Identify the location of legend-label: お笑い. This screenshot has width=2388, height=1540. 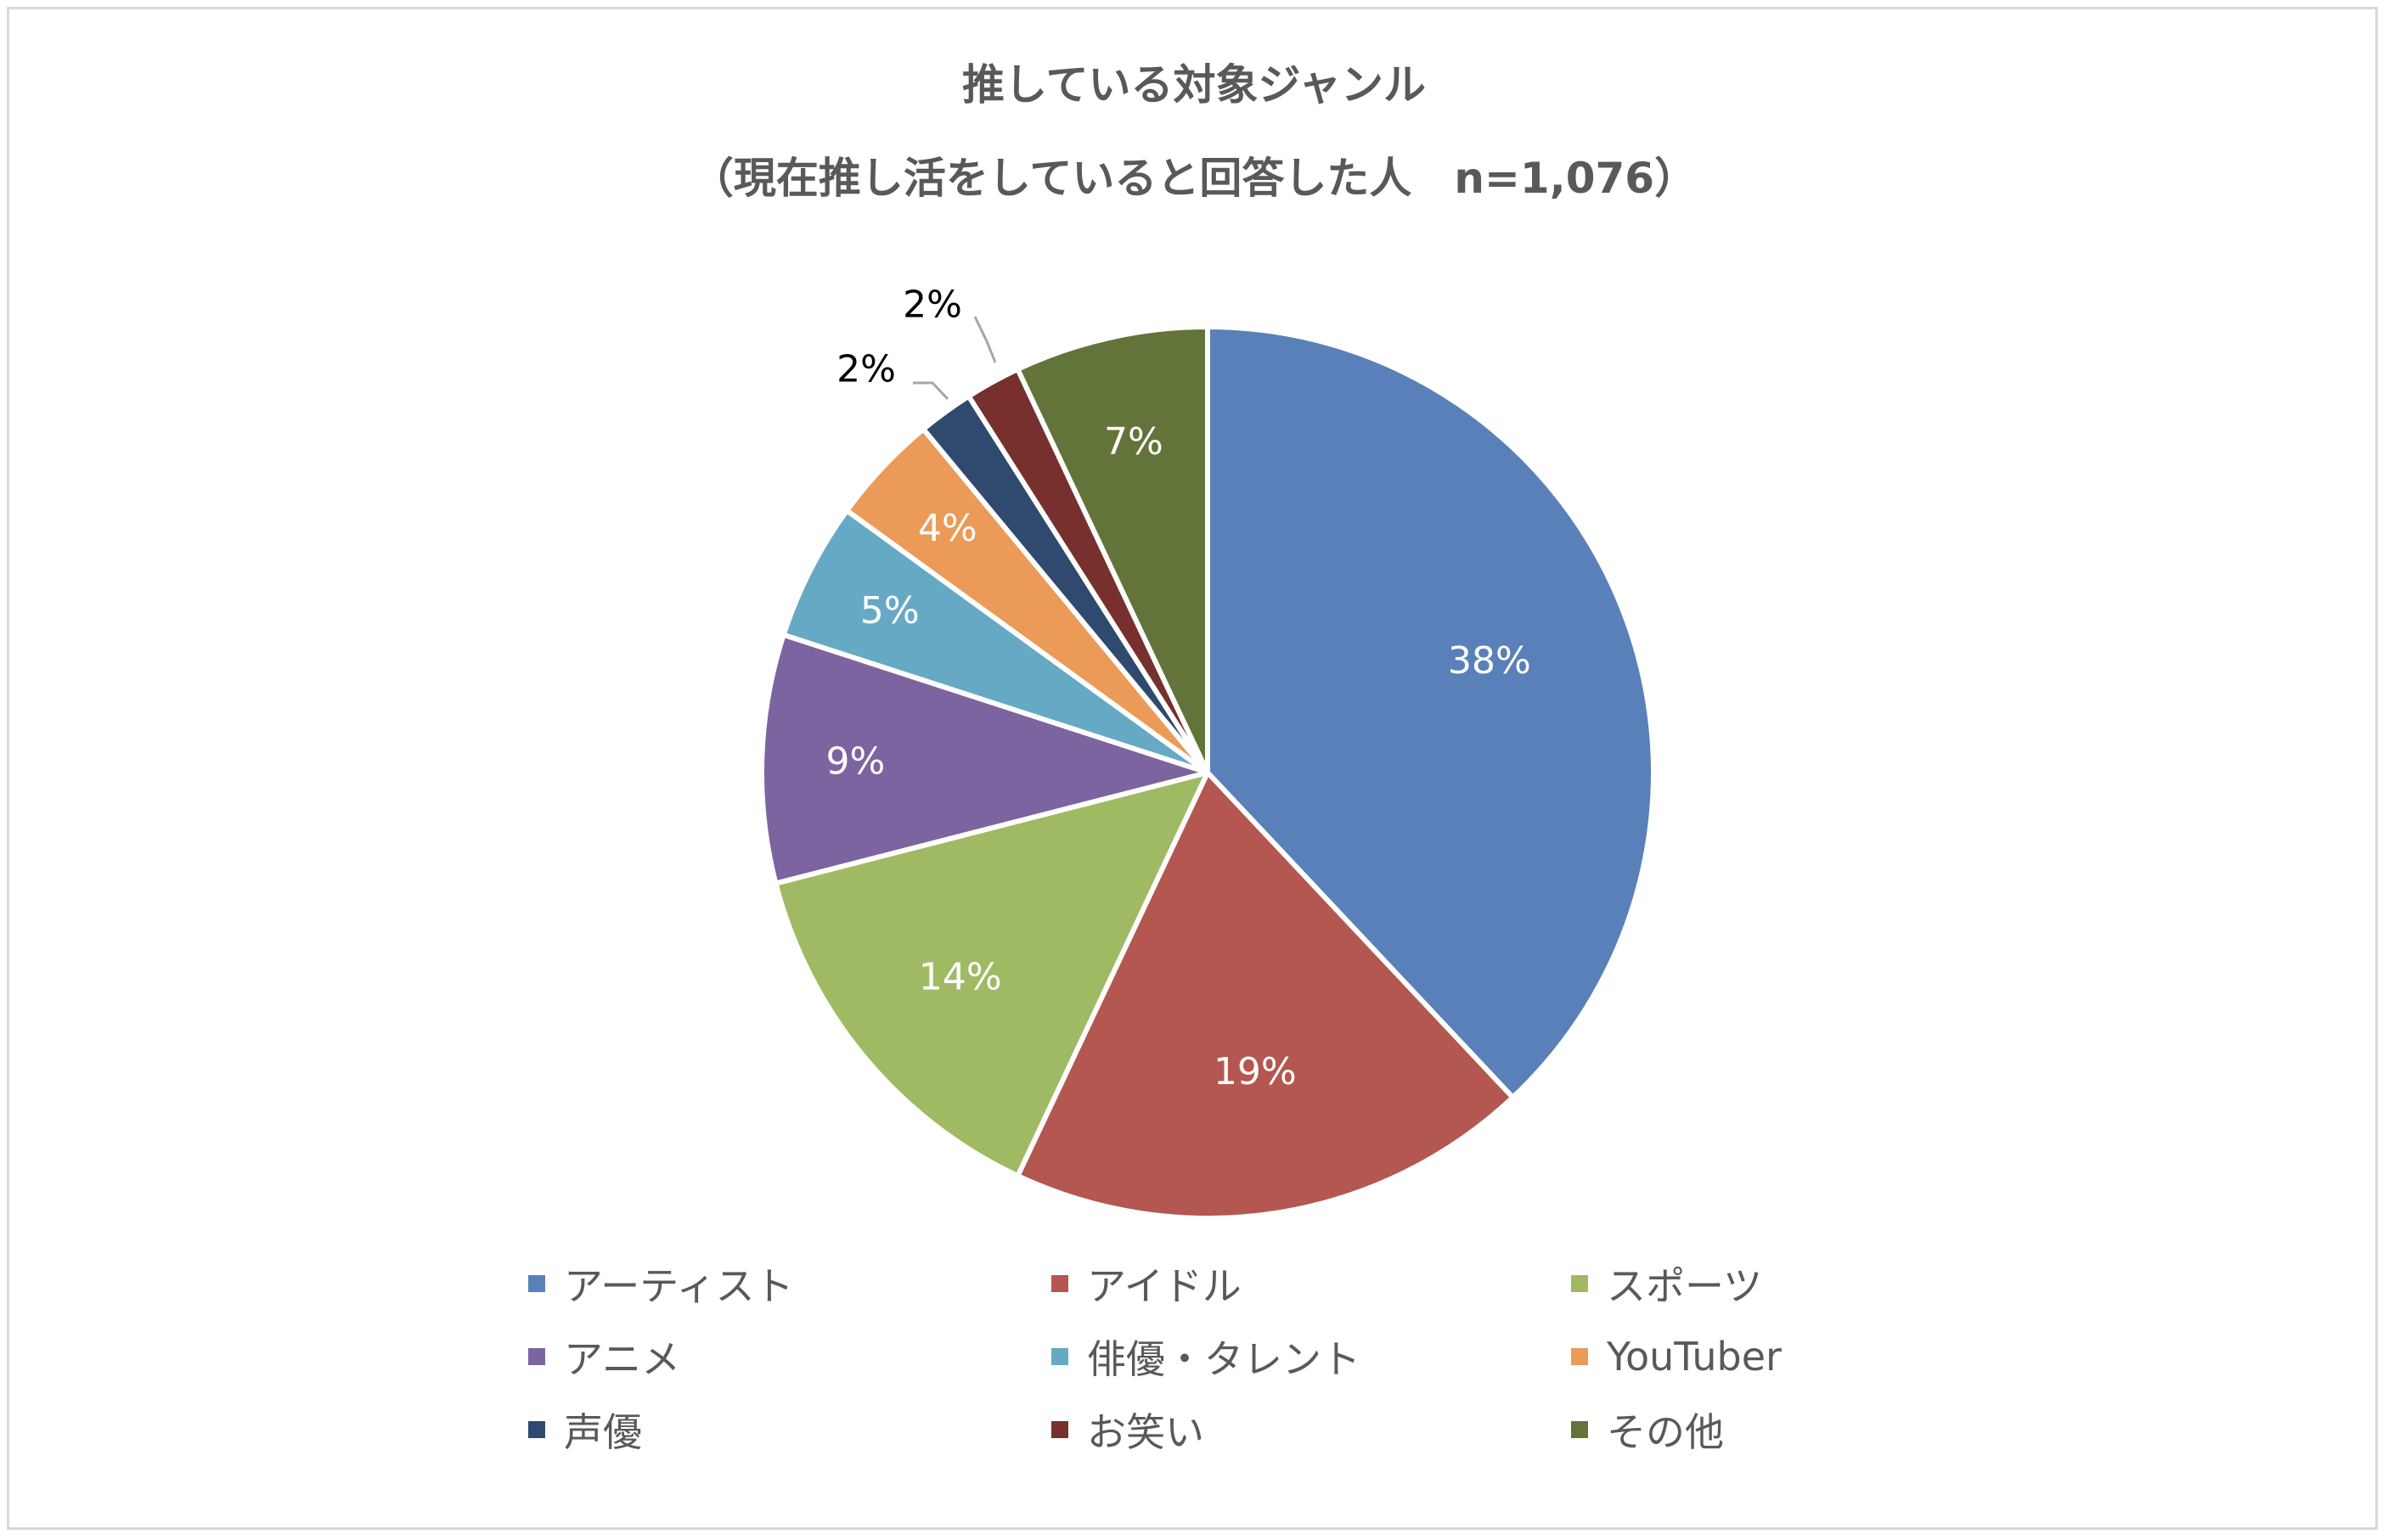
(1145, 1432).